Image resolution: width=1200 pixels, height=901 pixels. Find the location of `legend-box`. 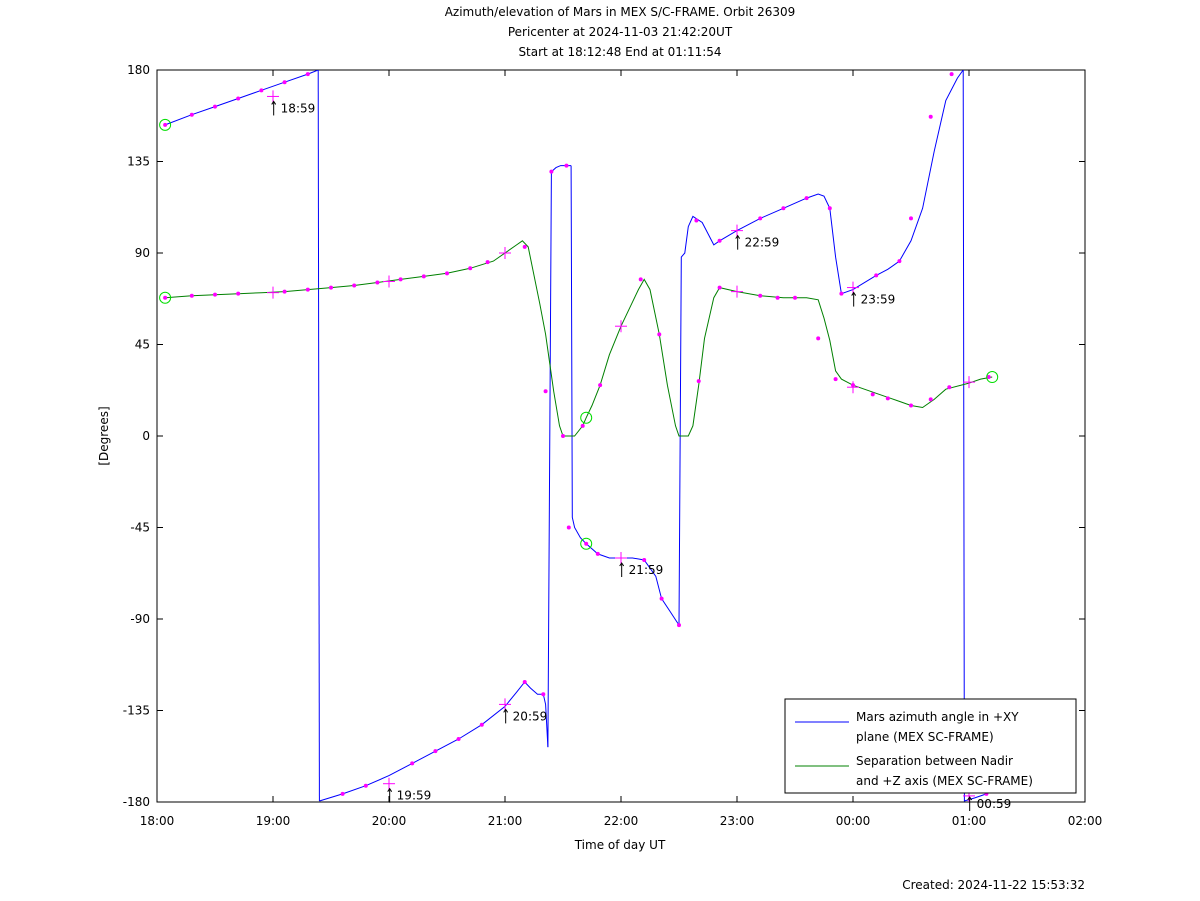

legend-box is located at coordinates (930, 746).